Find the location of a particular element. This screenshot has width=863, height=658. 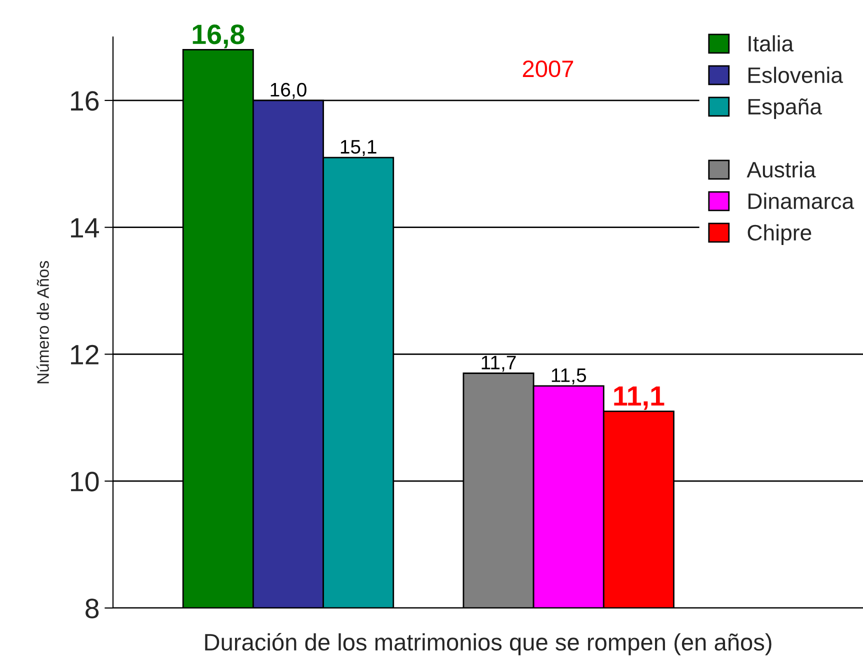

data-label: 15,1 is located at coordinates (358, 148).